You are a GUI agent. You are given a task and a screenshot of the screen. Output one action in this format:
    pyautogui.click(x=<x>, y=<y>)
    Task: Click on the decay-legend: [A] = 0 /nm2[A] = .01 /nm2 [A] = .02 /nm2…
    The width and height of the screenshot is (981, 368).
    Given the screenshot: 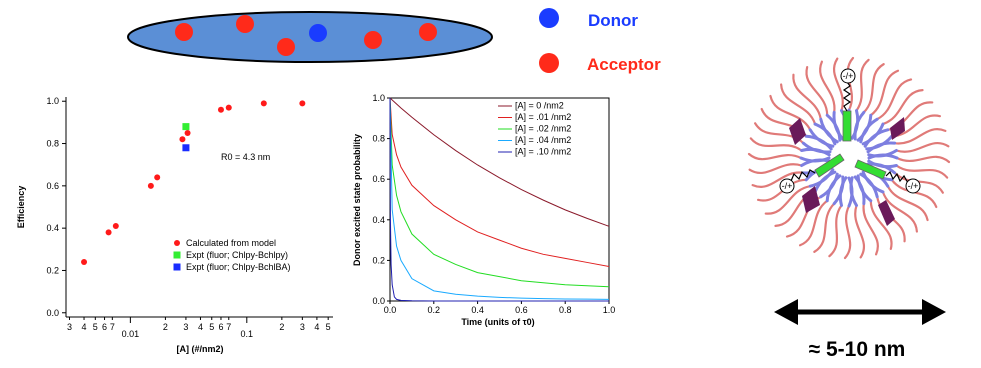 What is the action you would take?
    pyautogui.click(x=534, y=129)
    